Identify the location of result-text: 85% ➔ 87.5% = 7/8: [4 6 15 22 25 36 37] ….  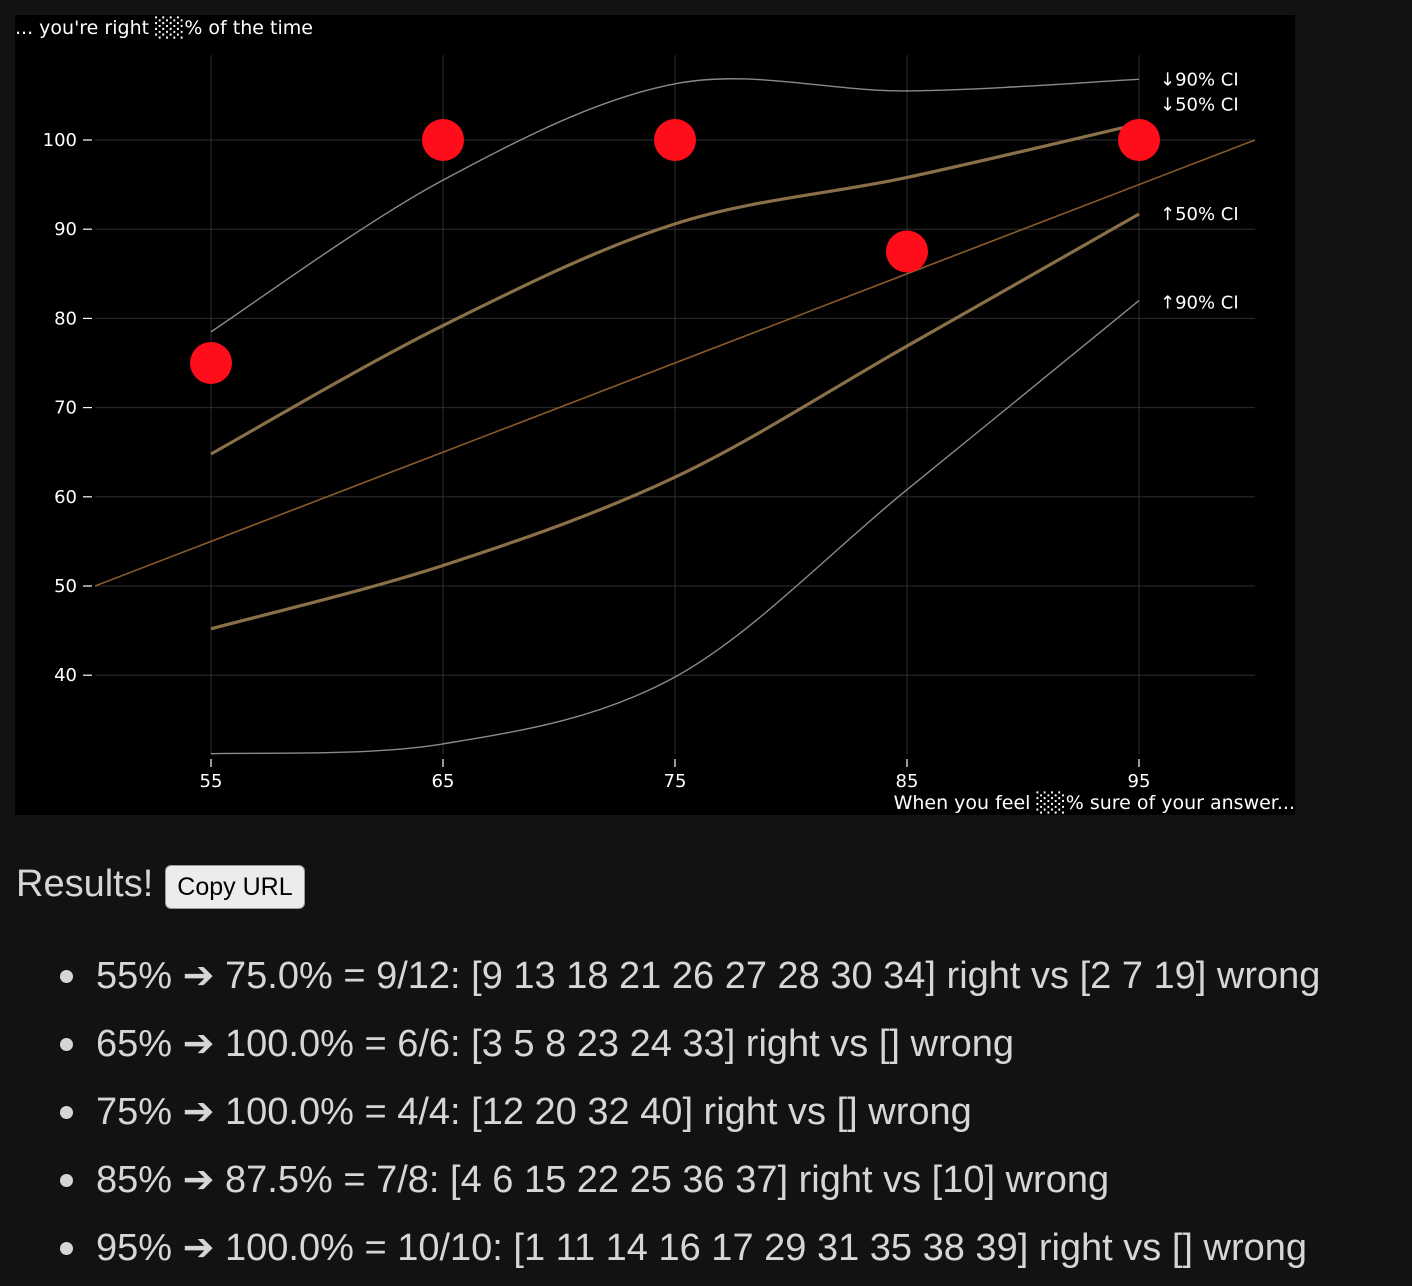
(603, 1180).